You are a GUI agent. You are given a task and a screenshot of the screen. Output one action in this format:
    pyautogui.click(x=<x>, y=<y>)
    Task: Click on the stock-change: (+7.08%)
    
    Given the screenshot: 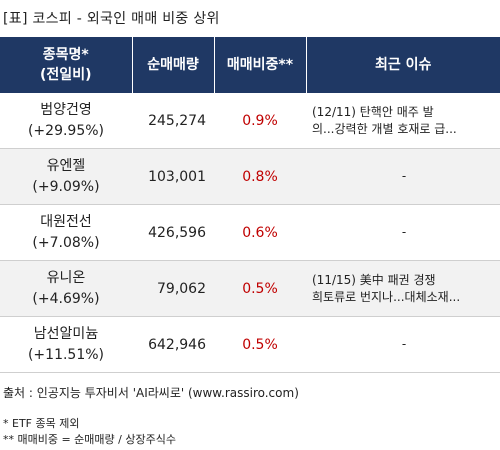 What is the action you would take?
    pyautogui.click(x=66, y=242)
    